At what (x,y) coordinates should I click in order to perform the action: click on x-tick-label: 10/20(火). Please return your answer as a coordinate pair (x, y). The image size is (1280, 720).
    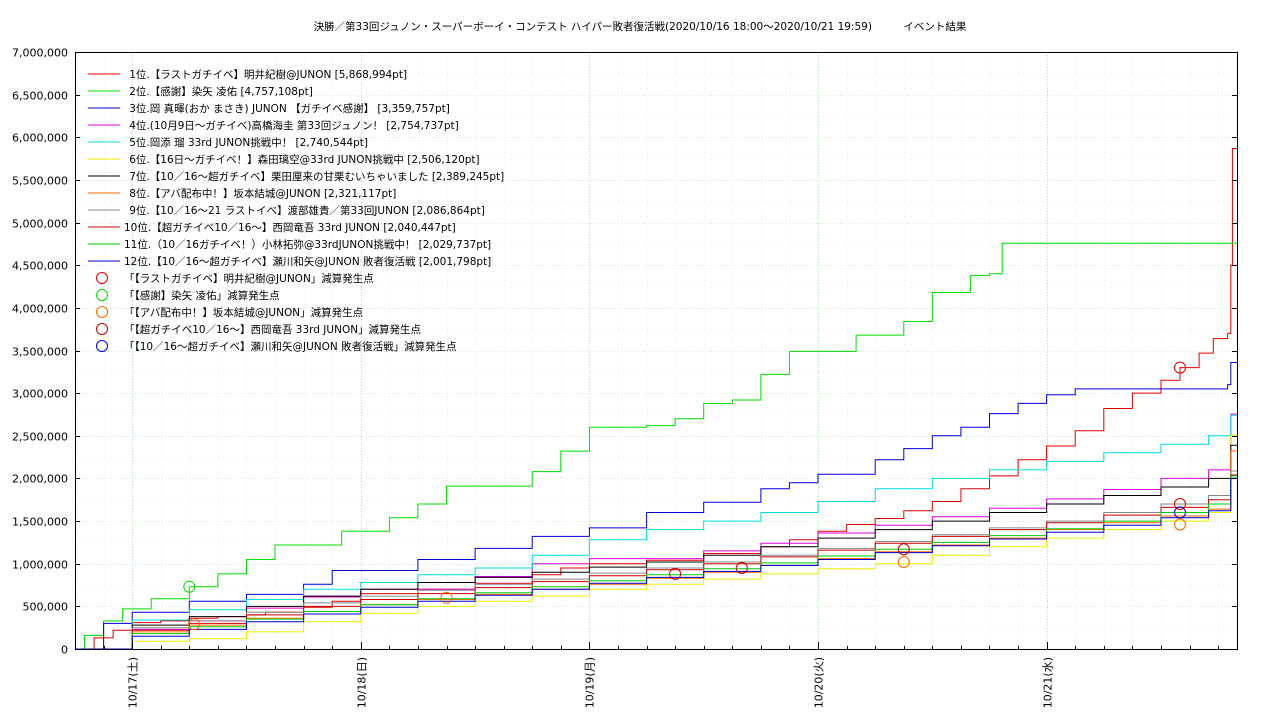
    Looking at the image, I should click on (819, 682).